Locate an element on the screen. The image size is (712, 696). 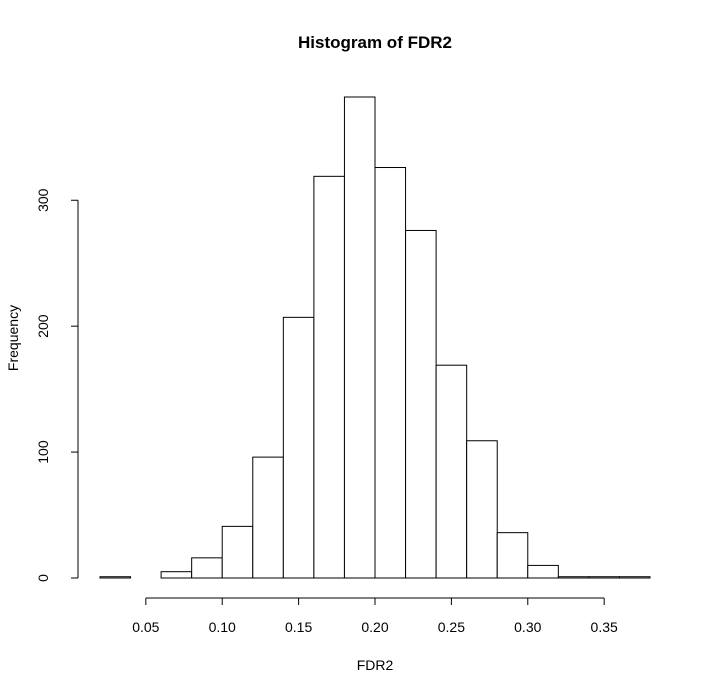
x-tick-label: 0.05 is located at coordinates (145, 627).